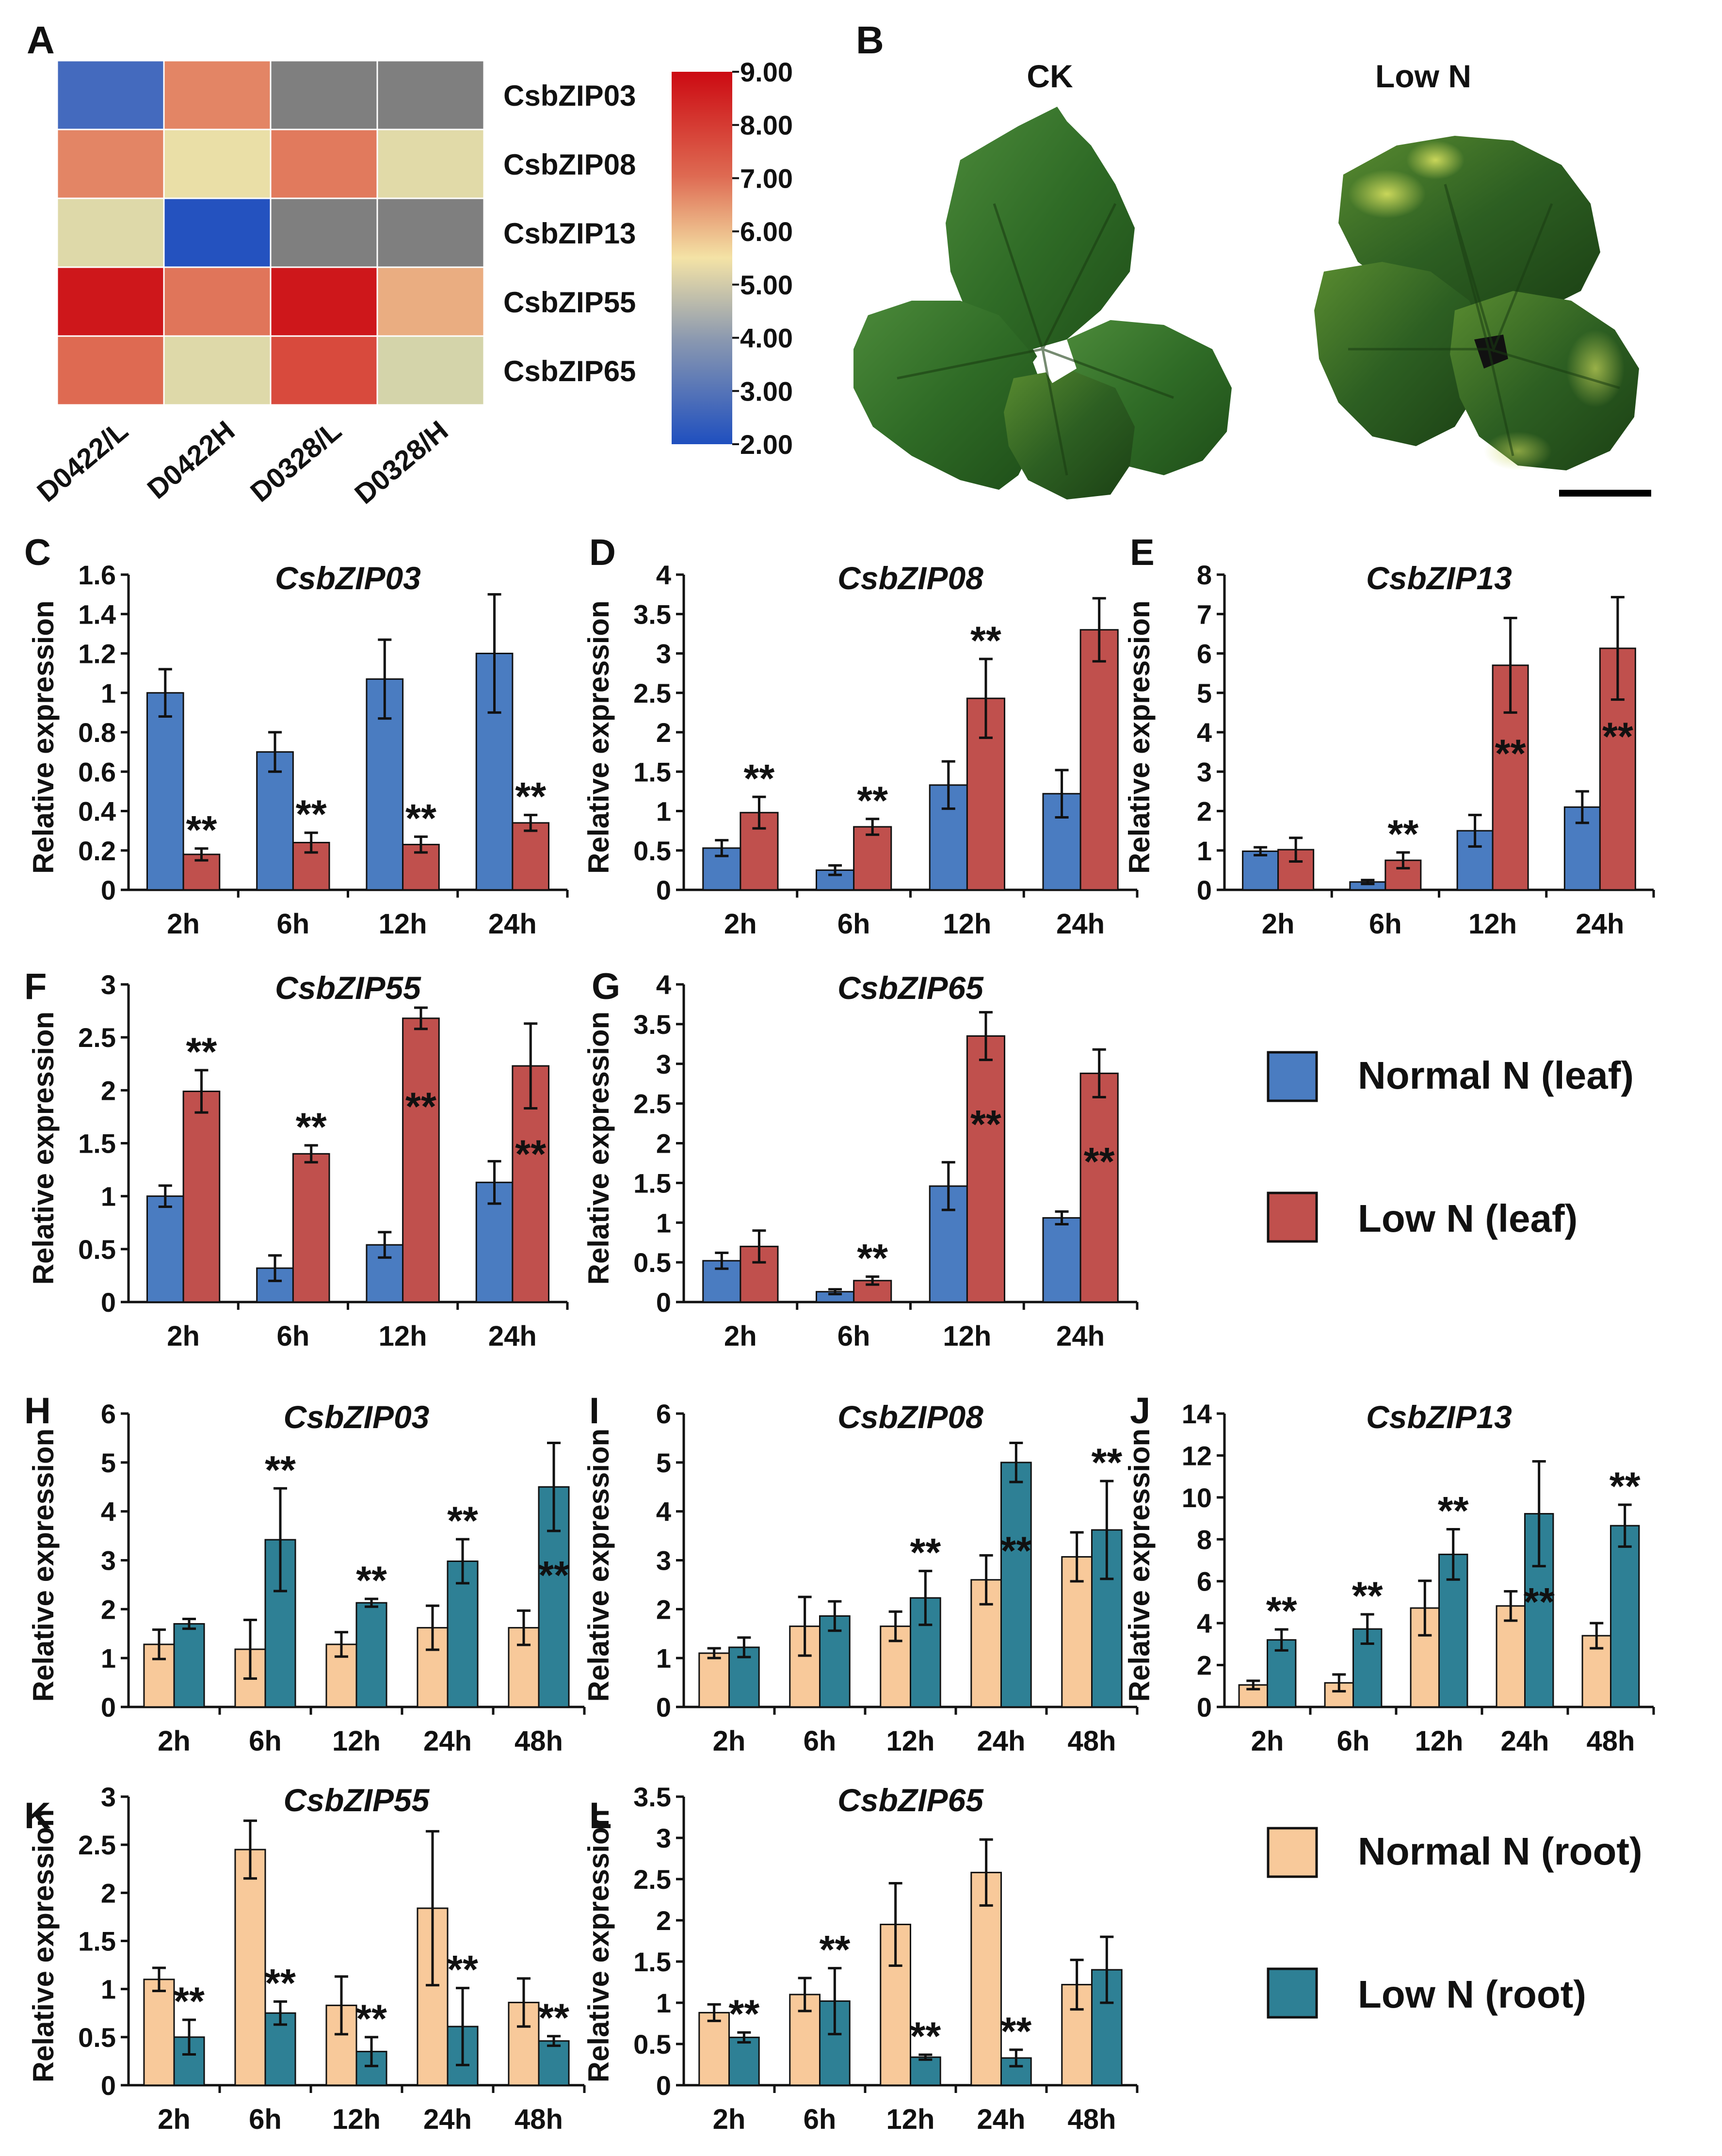 The width and height of the screenshot is (1722, 2156). What do you see at coordinates (1252, 278) in the screenshot?
I see `leaf-photo-panel-b: CK Low N` at bounding box center [1252, 278].